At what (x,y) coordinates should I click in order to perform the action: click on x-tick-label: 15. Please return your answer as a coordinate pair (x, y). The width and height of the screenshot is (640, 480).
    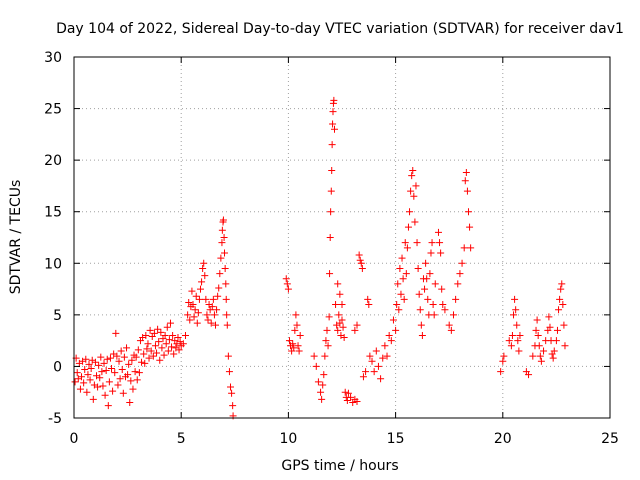
    Looking at the image, I should click on (396, 439).